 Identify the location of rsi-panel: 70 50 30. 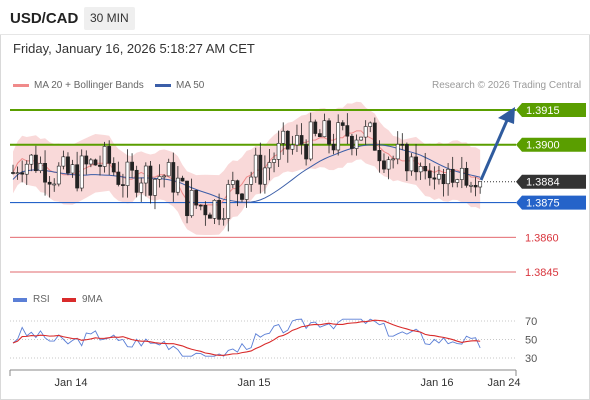
(273, 340).